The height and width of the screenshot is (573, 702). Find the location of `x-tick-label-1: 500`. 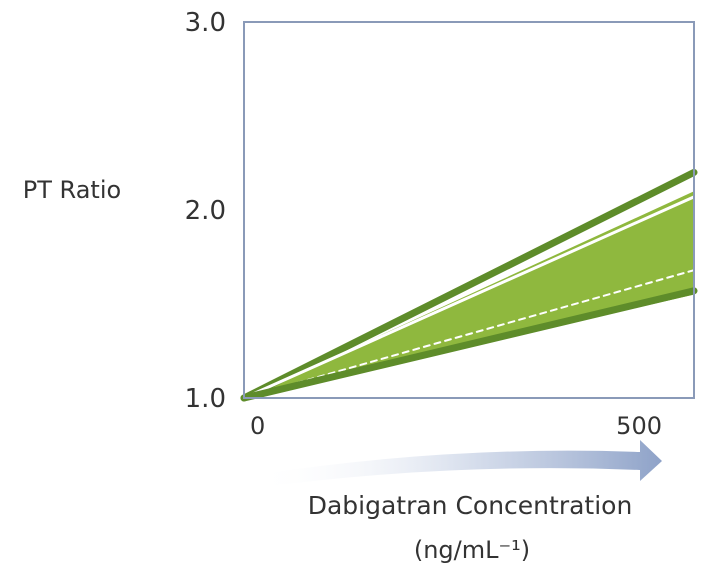

x-tick-label-1: 500 is located at coordinates (639, 426).